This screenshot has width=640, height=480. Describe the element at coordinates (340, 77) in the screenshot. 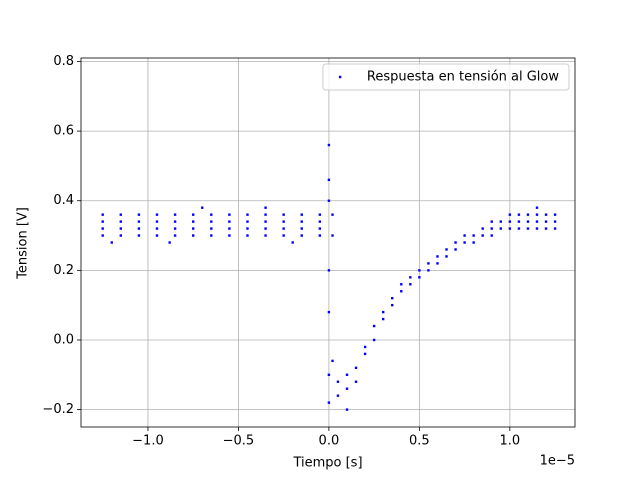

I see `legend-marker` at that location.